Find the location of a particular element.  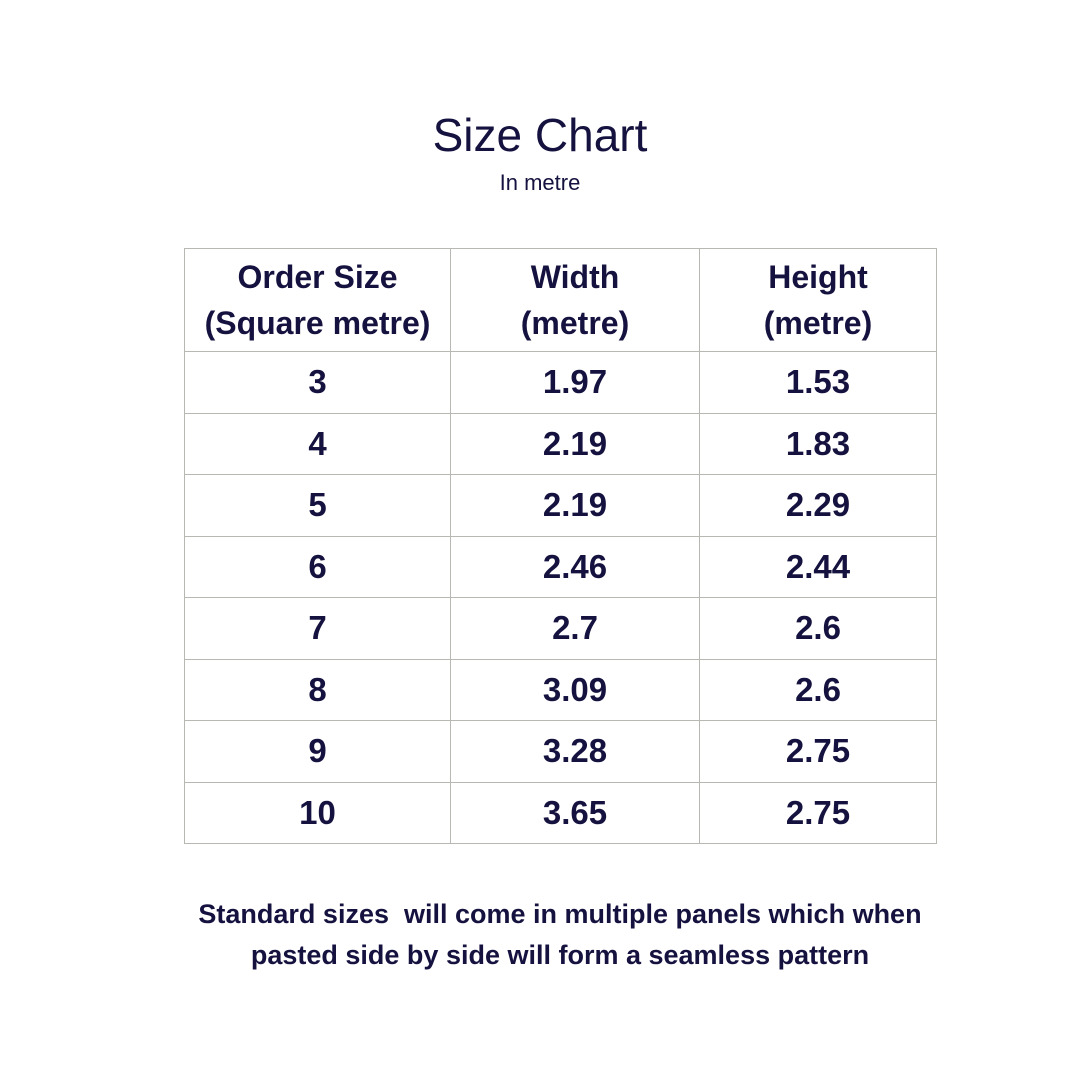

order-size-cell: 7 is located at coordinates (317, 628).